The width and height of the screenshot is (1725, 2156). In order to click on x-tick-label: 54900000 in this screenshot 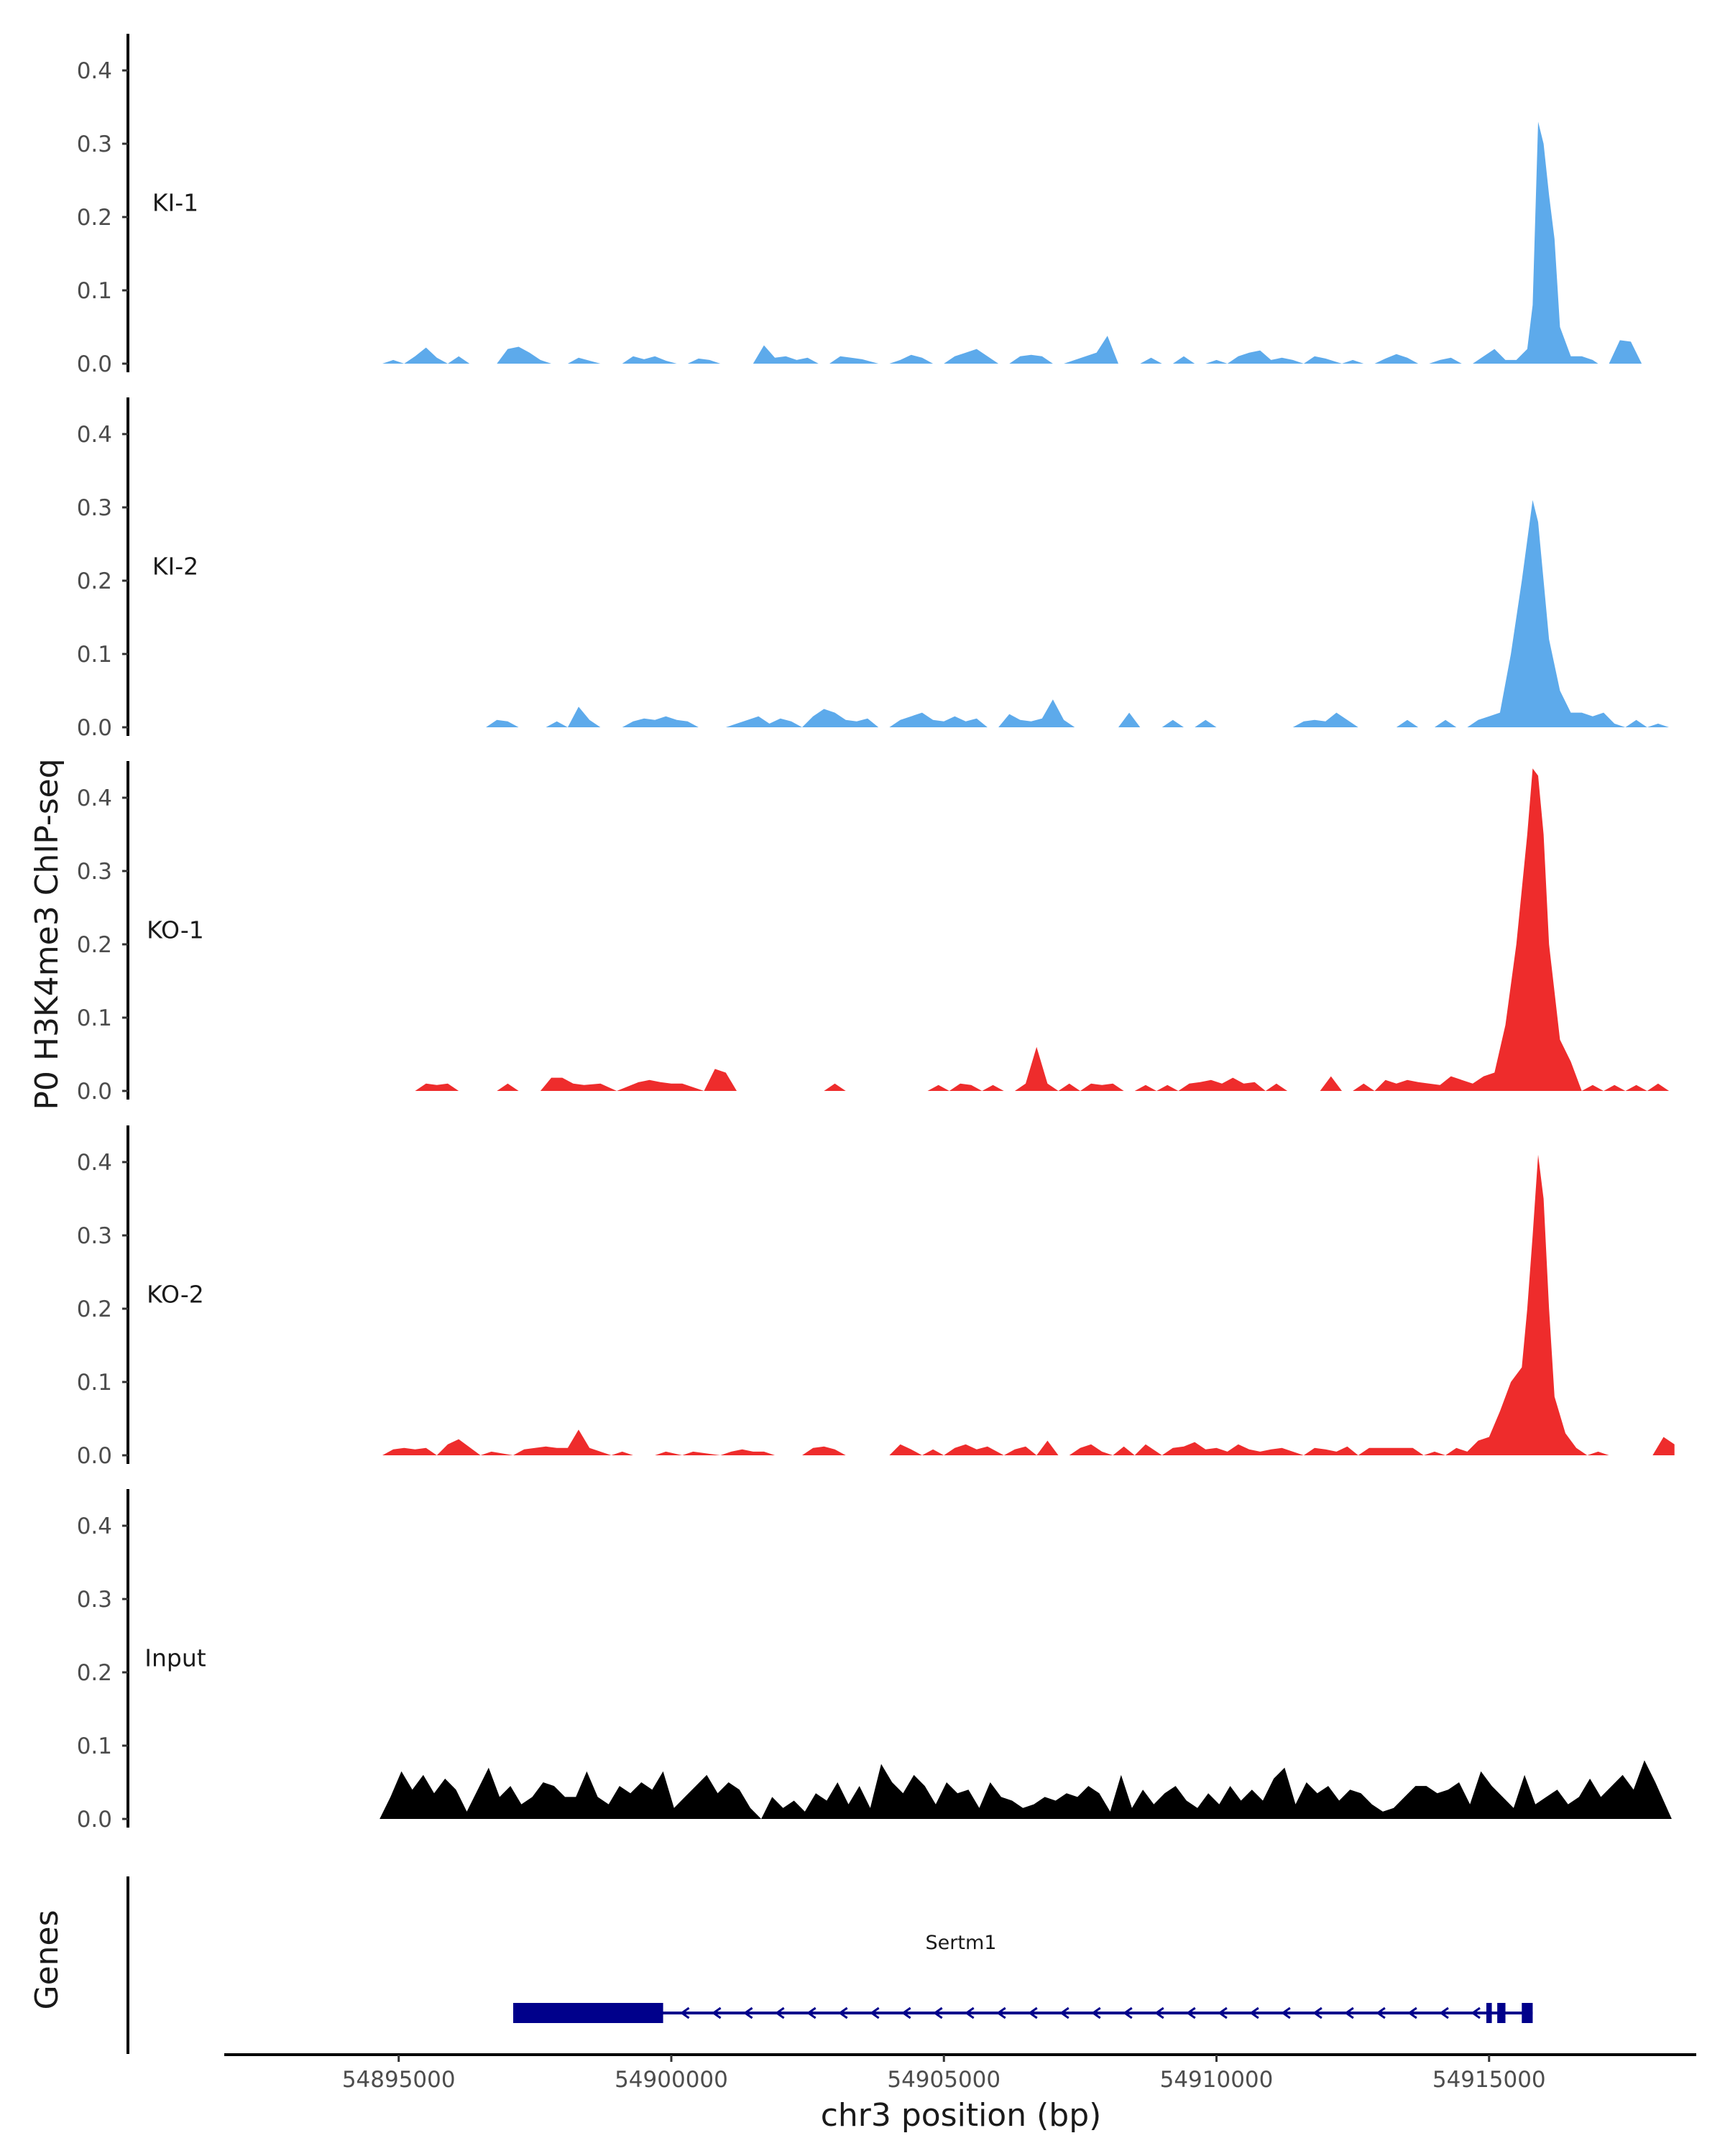, I will do `click(671, 2080)`.